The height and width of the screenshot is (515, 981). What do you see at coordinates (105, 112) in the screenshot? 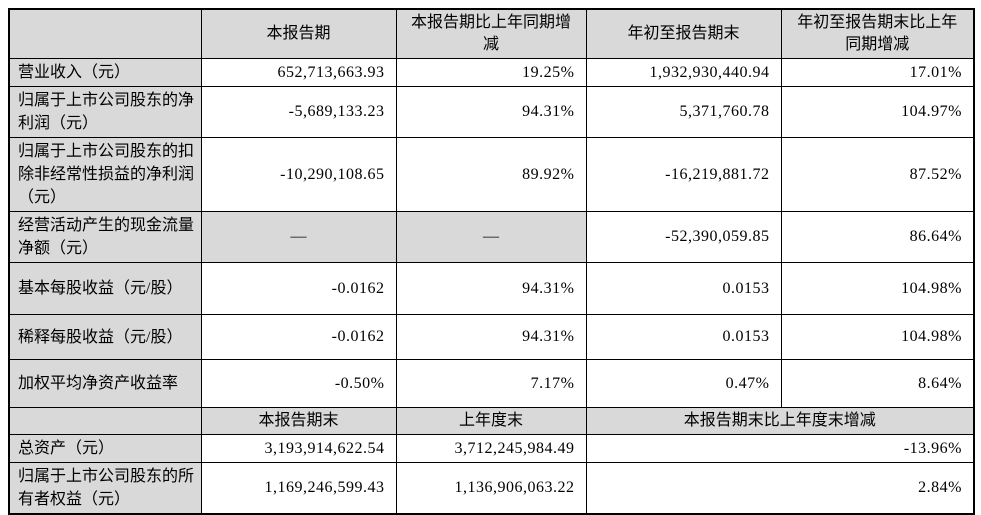
I see `row-label: 归属于上市公司股东的净利润（元）` at bounding box center [105, 112].